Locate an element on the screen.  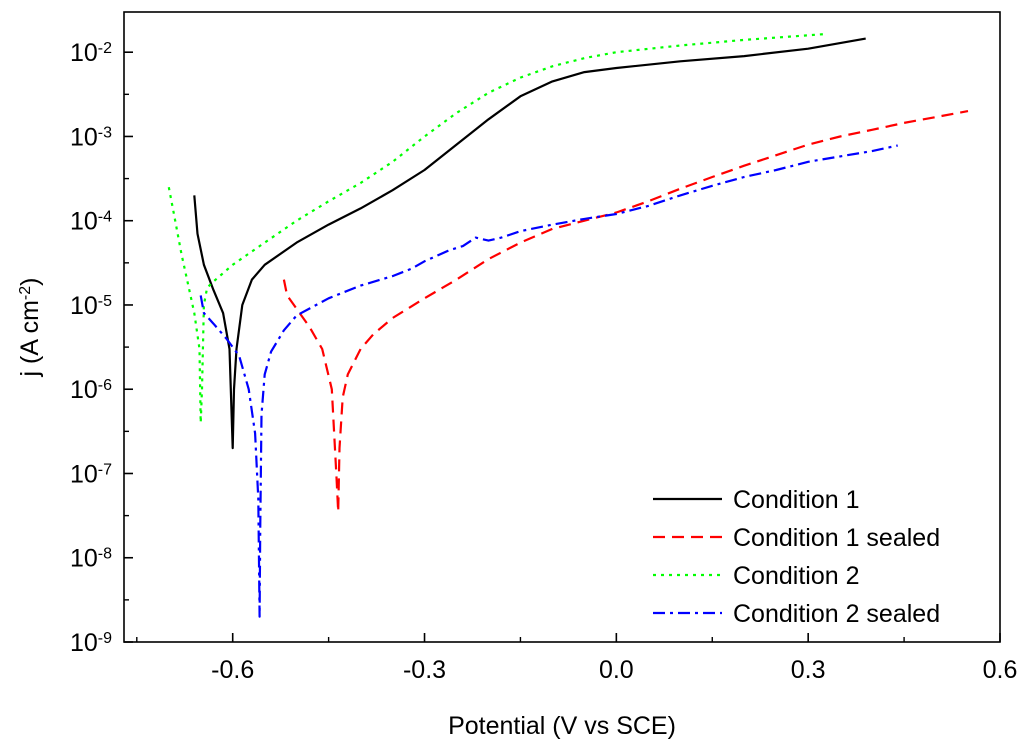
x-tick-label: 0.6 is located at coordinates (1000, 670).